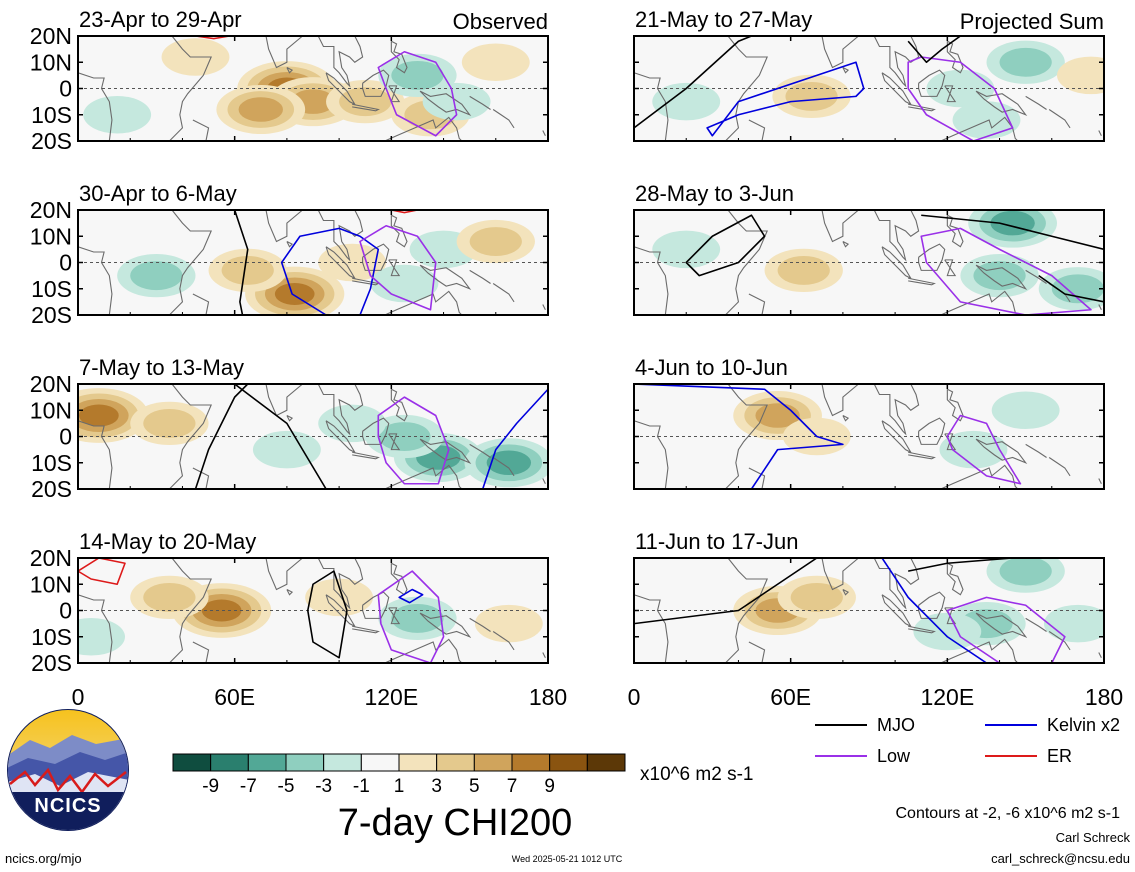 This screenshot has height=872, width=1135. I want to click on colorbar-tick-label: 9, so click(549, 786).